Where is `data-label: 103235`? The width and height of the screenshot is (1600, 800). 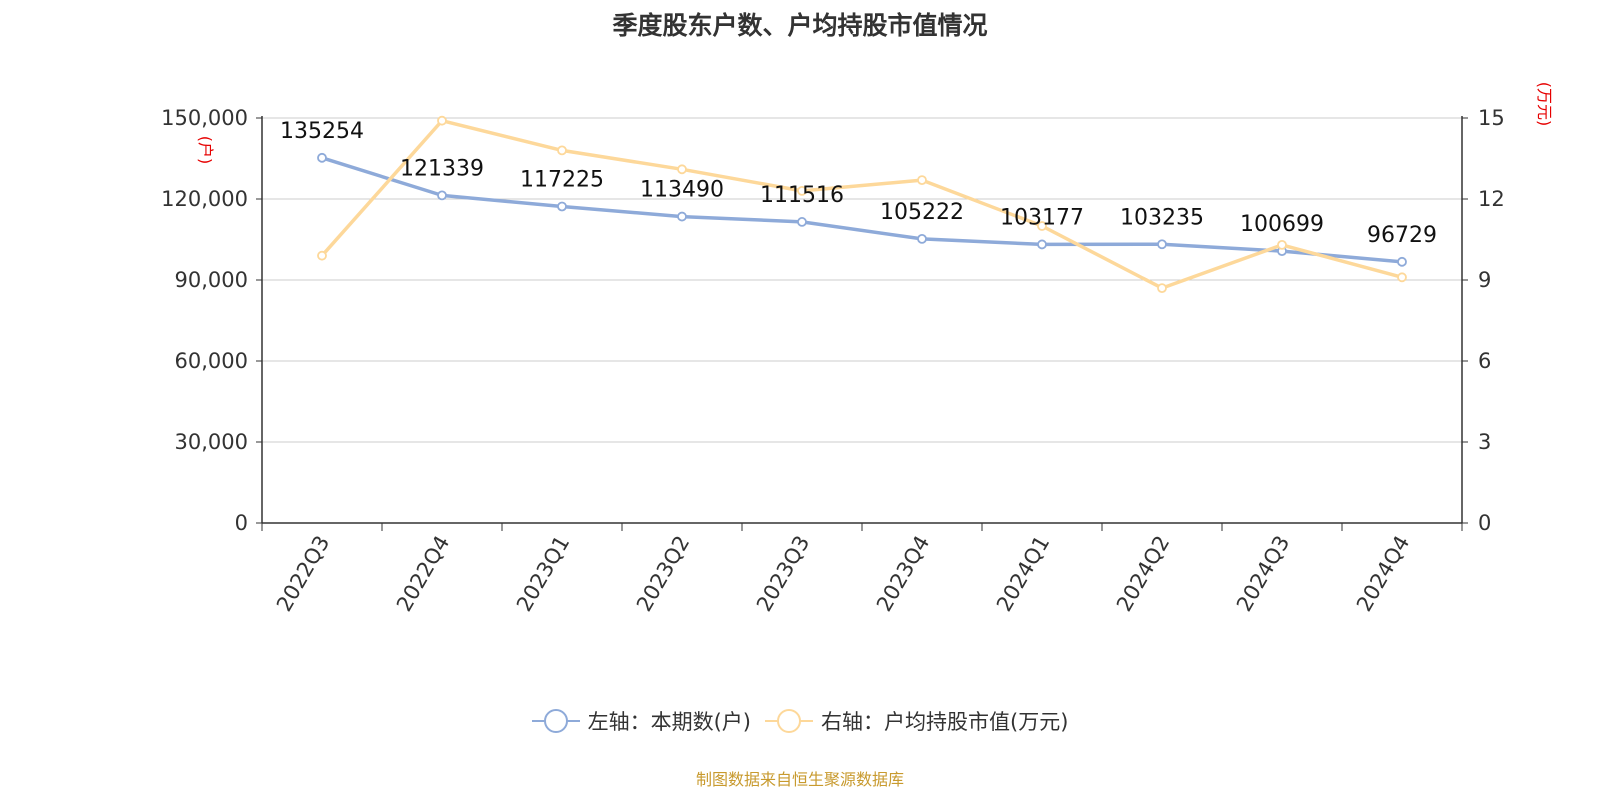
data-label: 103235 is located at coordinates (1162, 217).